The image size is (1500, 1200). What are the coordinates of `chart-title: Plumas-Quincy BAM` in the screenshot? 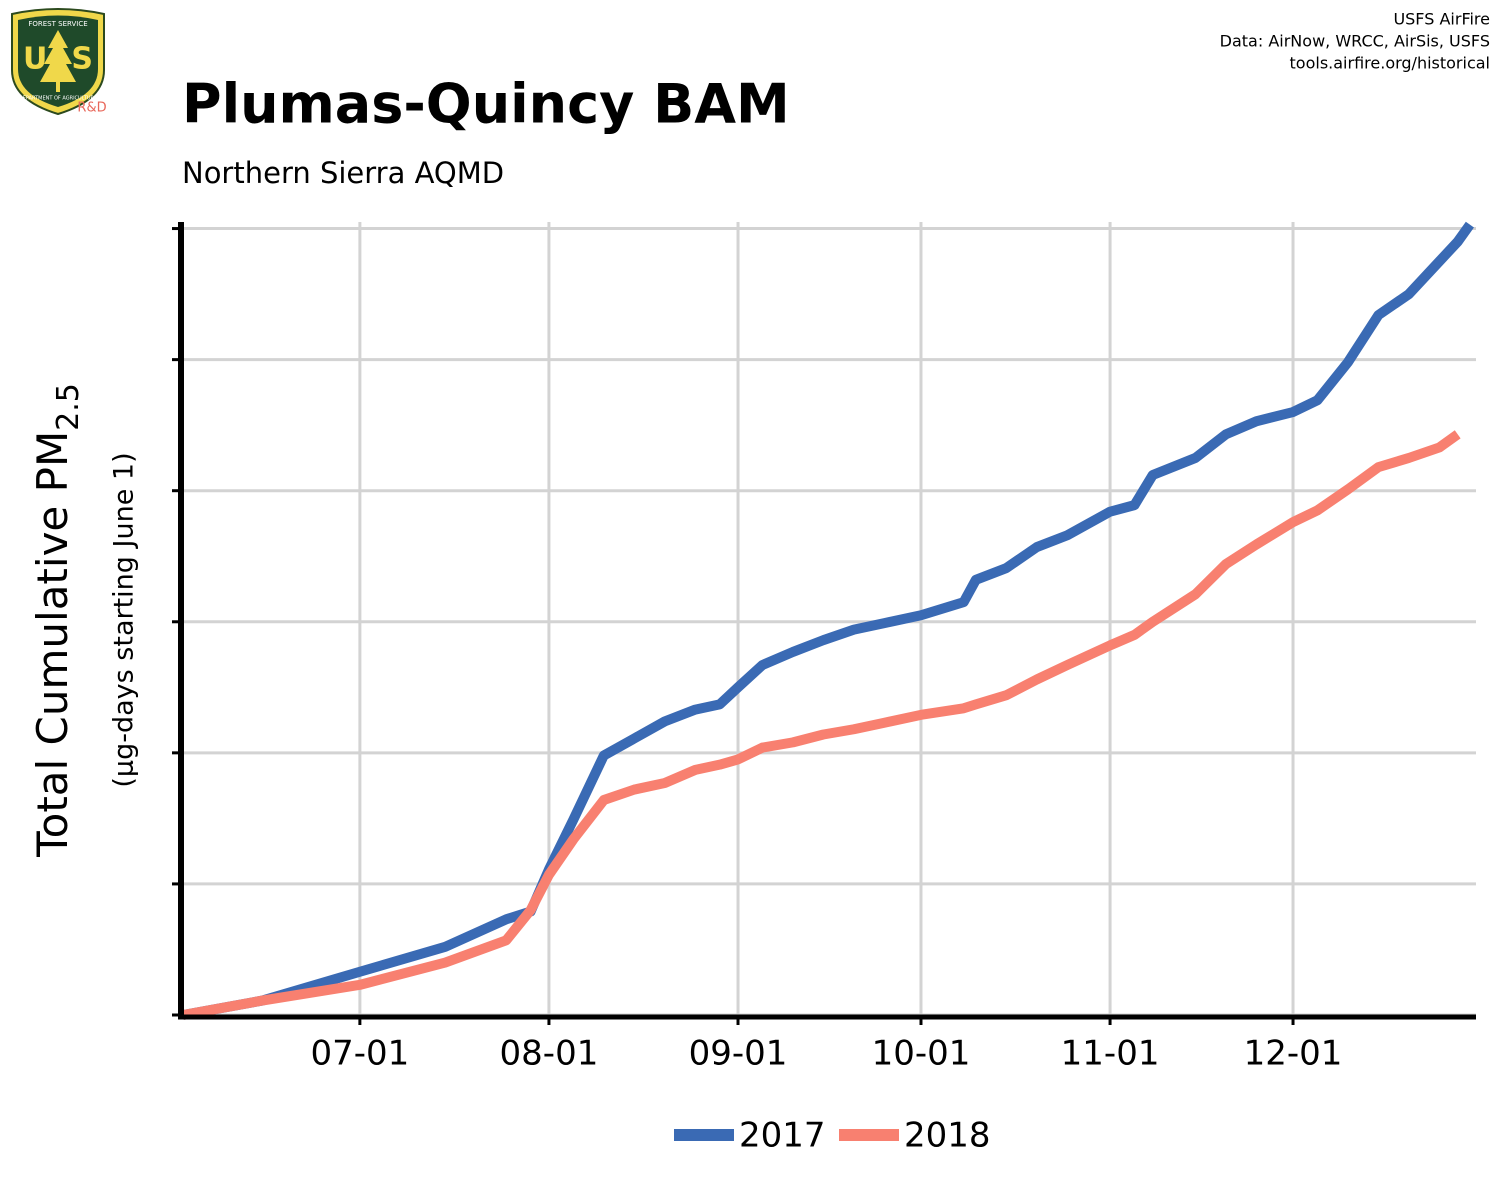 It's located at (486, 104).